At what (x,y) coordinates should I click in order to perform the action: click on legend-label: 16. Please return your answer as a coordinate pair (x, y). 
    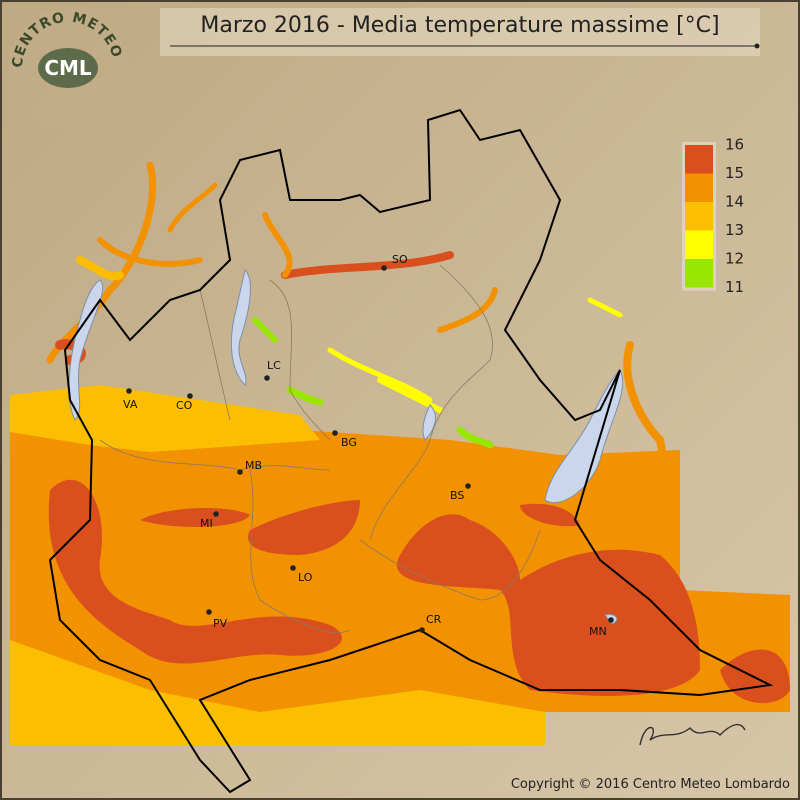
    Looking at the image, I should click on (734, 145).